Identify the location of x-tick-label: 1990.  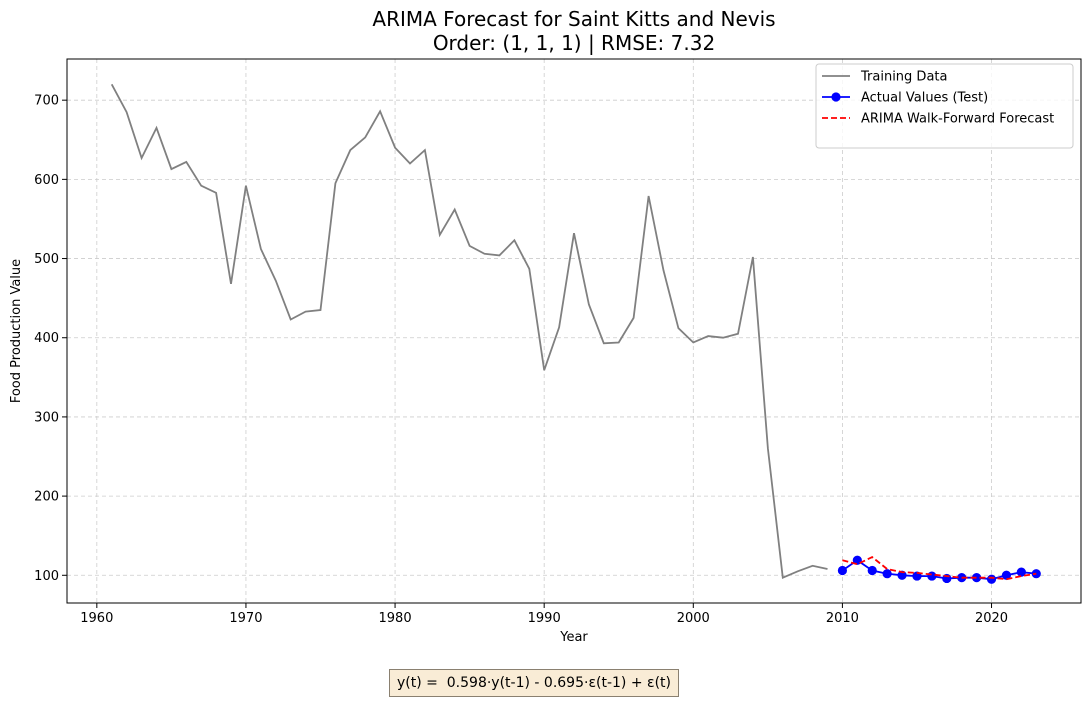
(544, 618).